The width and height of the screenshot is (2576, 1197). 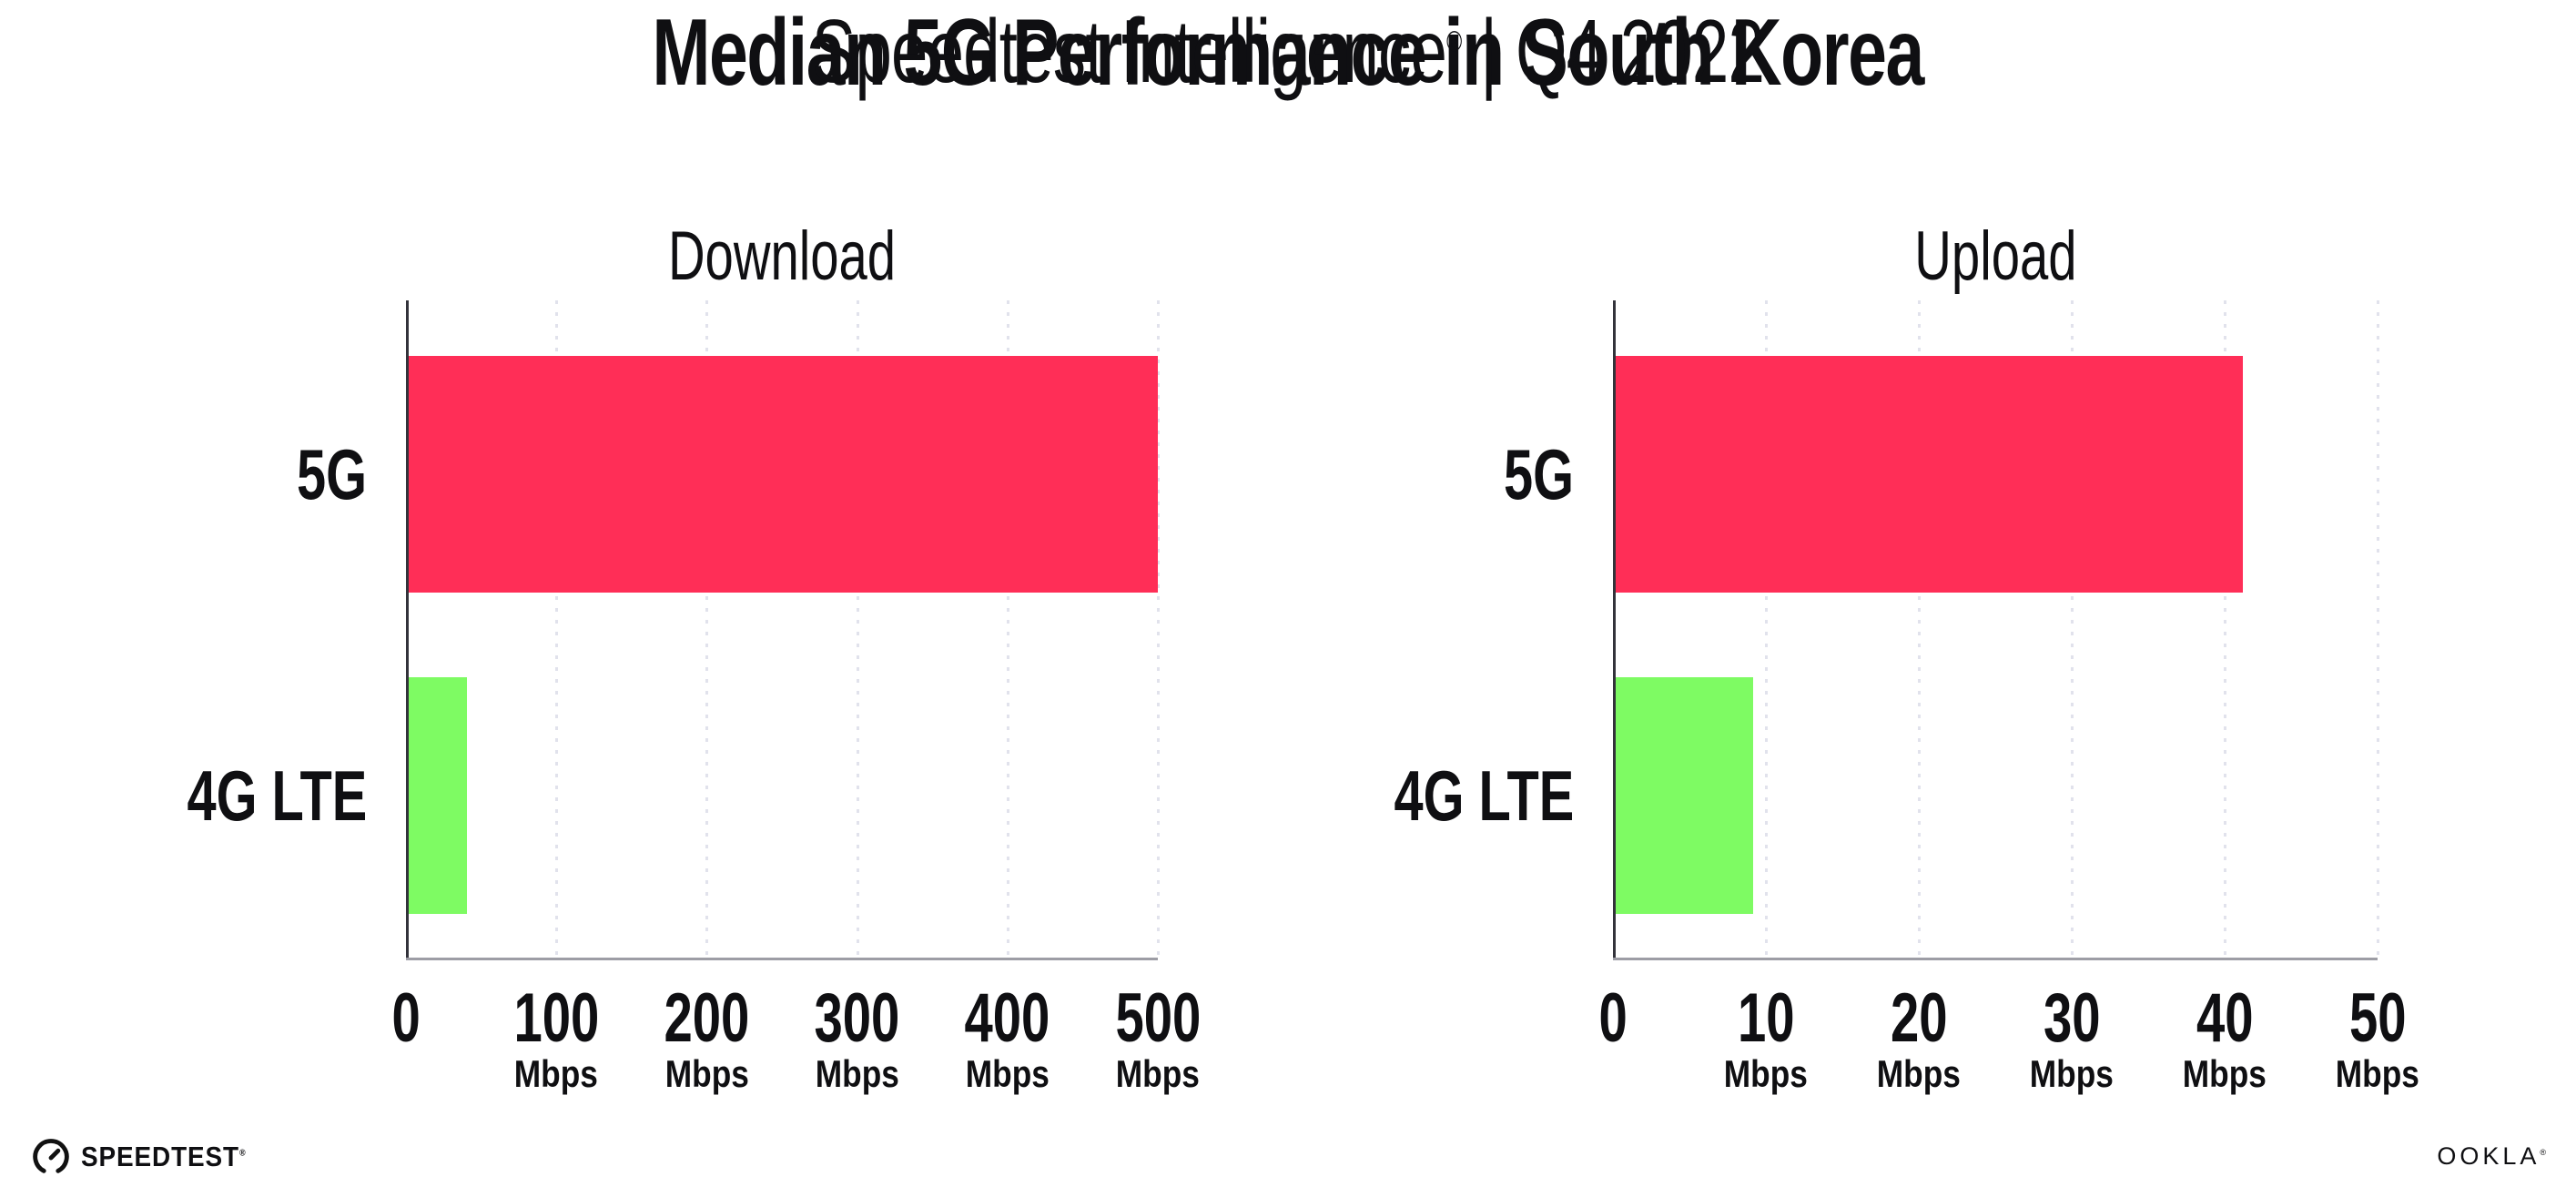 I want to click on tick-unit-100: Mbps, so click(x=556, y=1073).